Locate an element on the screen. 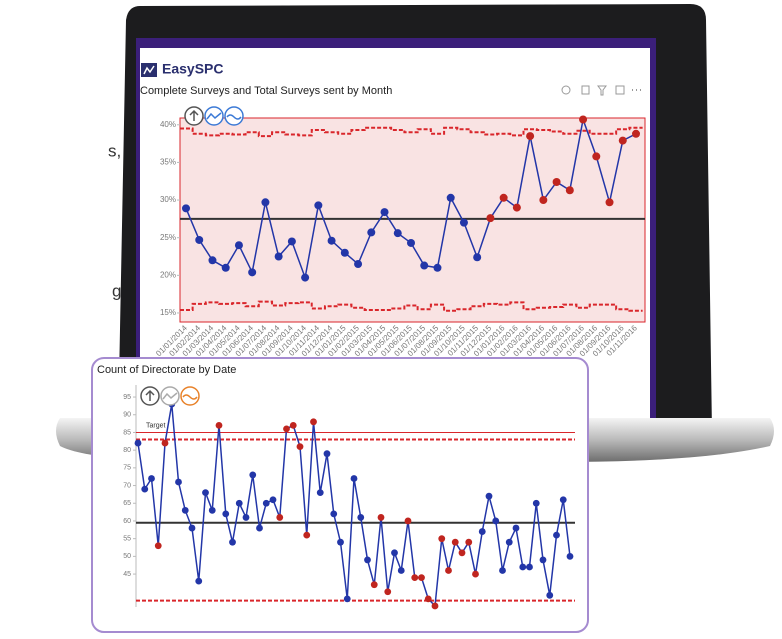 The image size is (782, 639). focus-icon is located at coordinates (620, 90).